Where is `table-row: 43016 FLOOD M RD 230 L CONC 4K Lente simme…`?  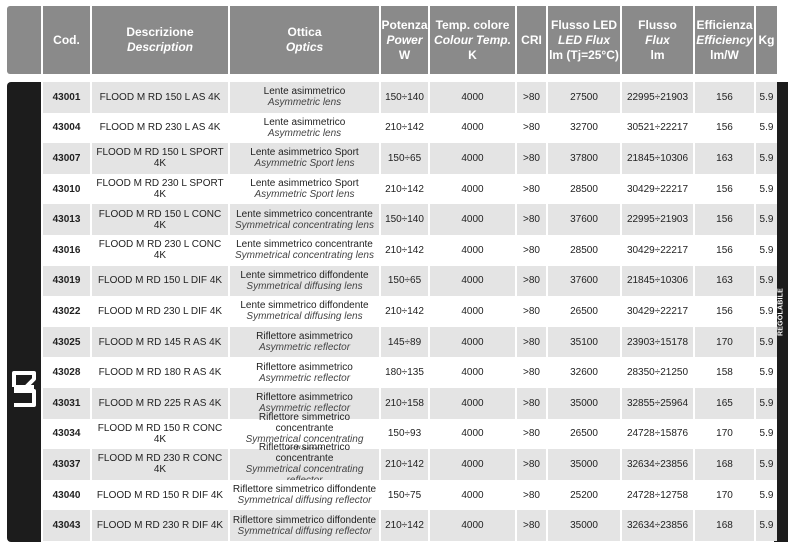 table-row: 43016 FLOOD M RD 230 L CONC 4K Lente simme… is located at coordinates (410, 250).